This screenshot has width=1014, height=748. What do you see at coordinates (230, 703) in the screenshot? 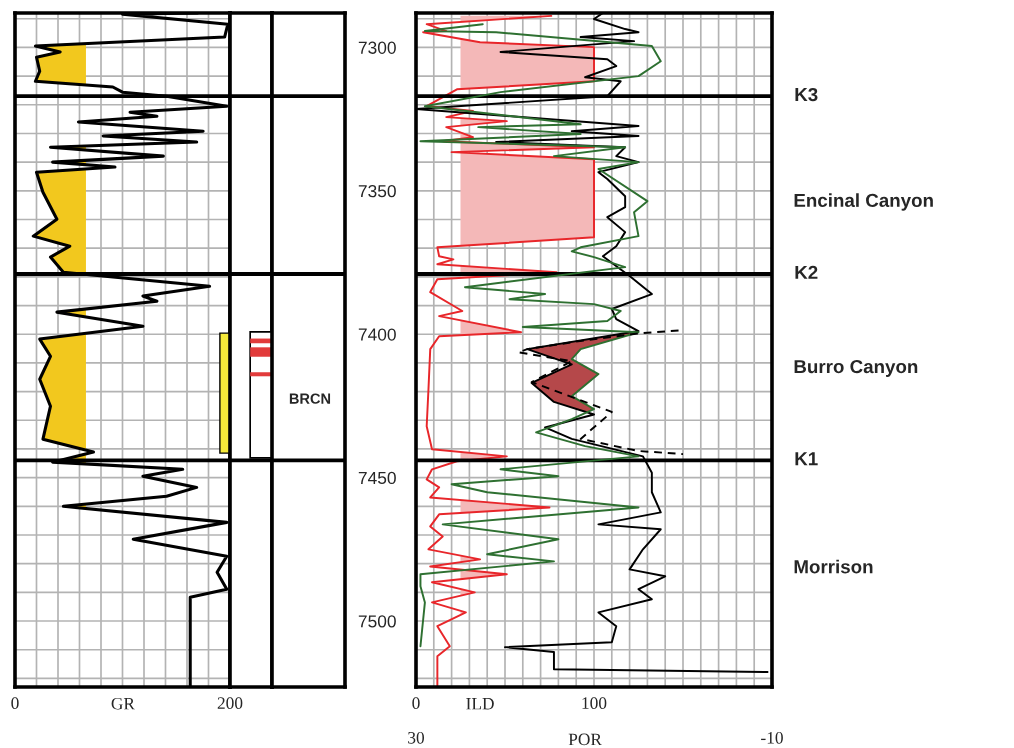
I see `x-tick-label: 200` at bounding box center [230, 703].